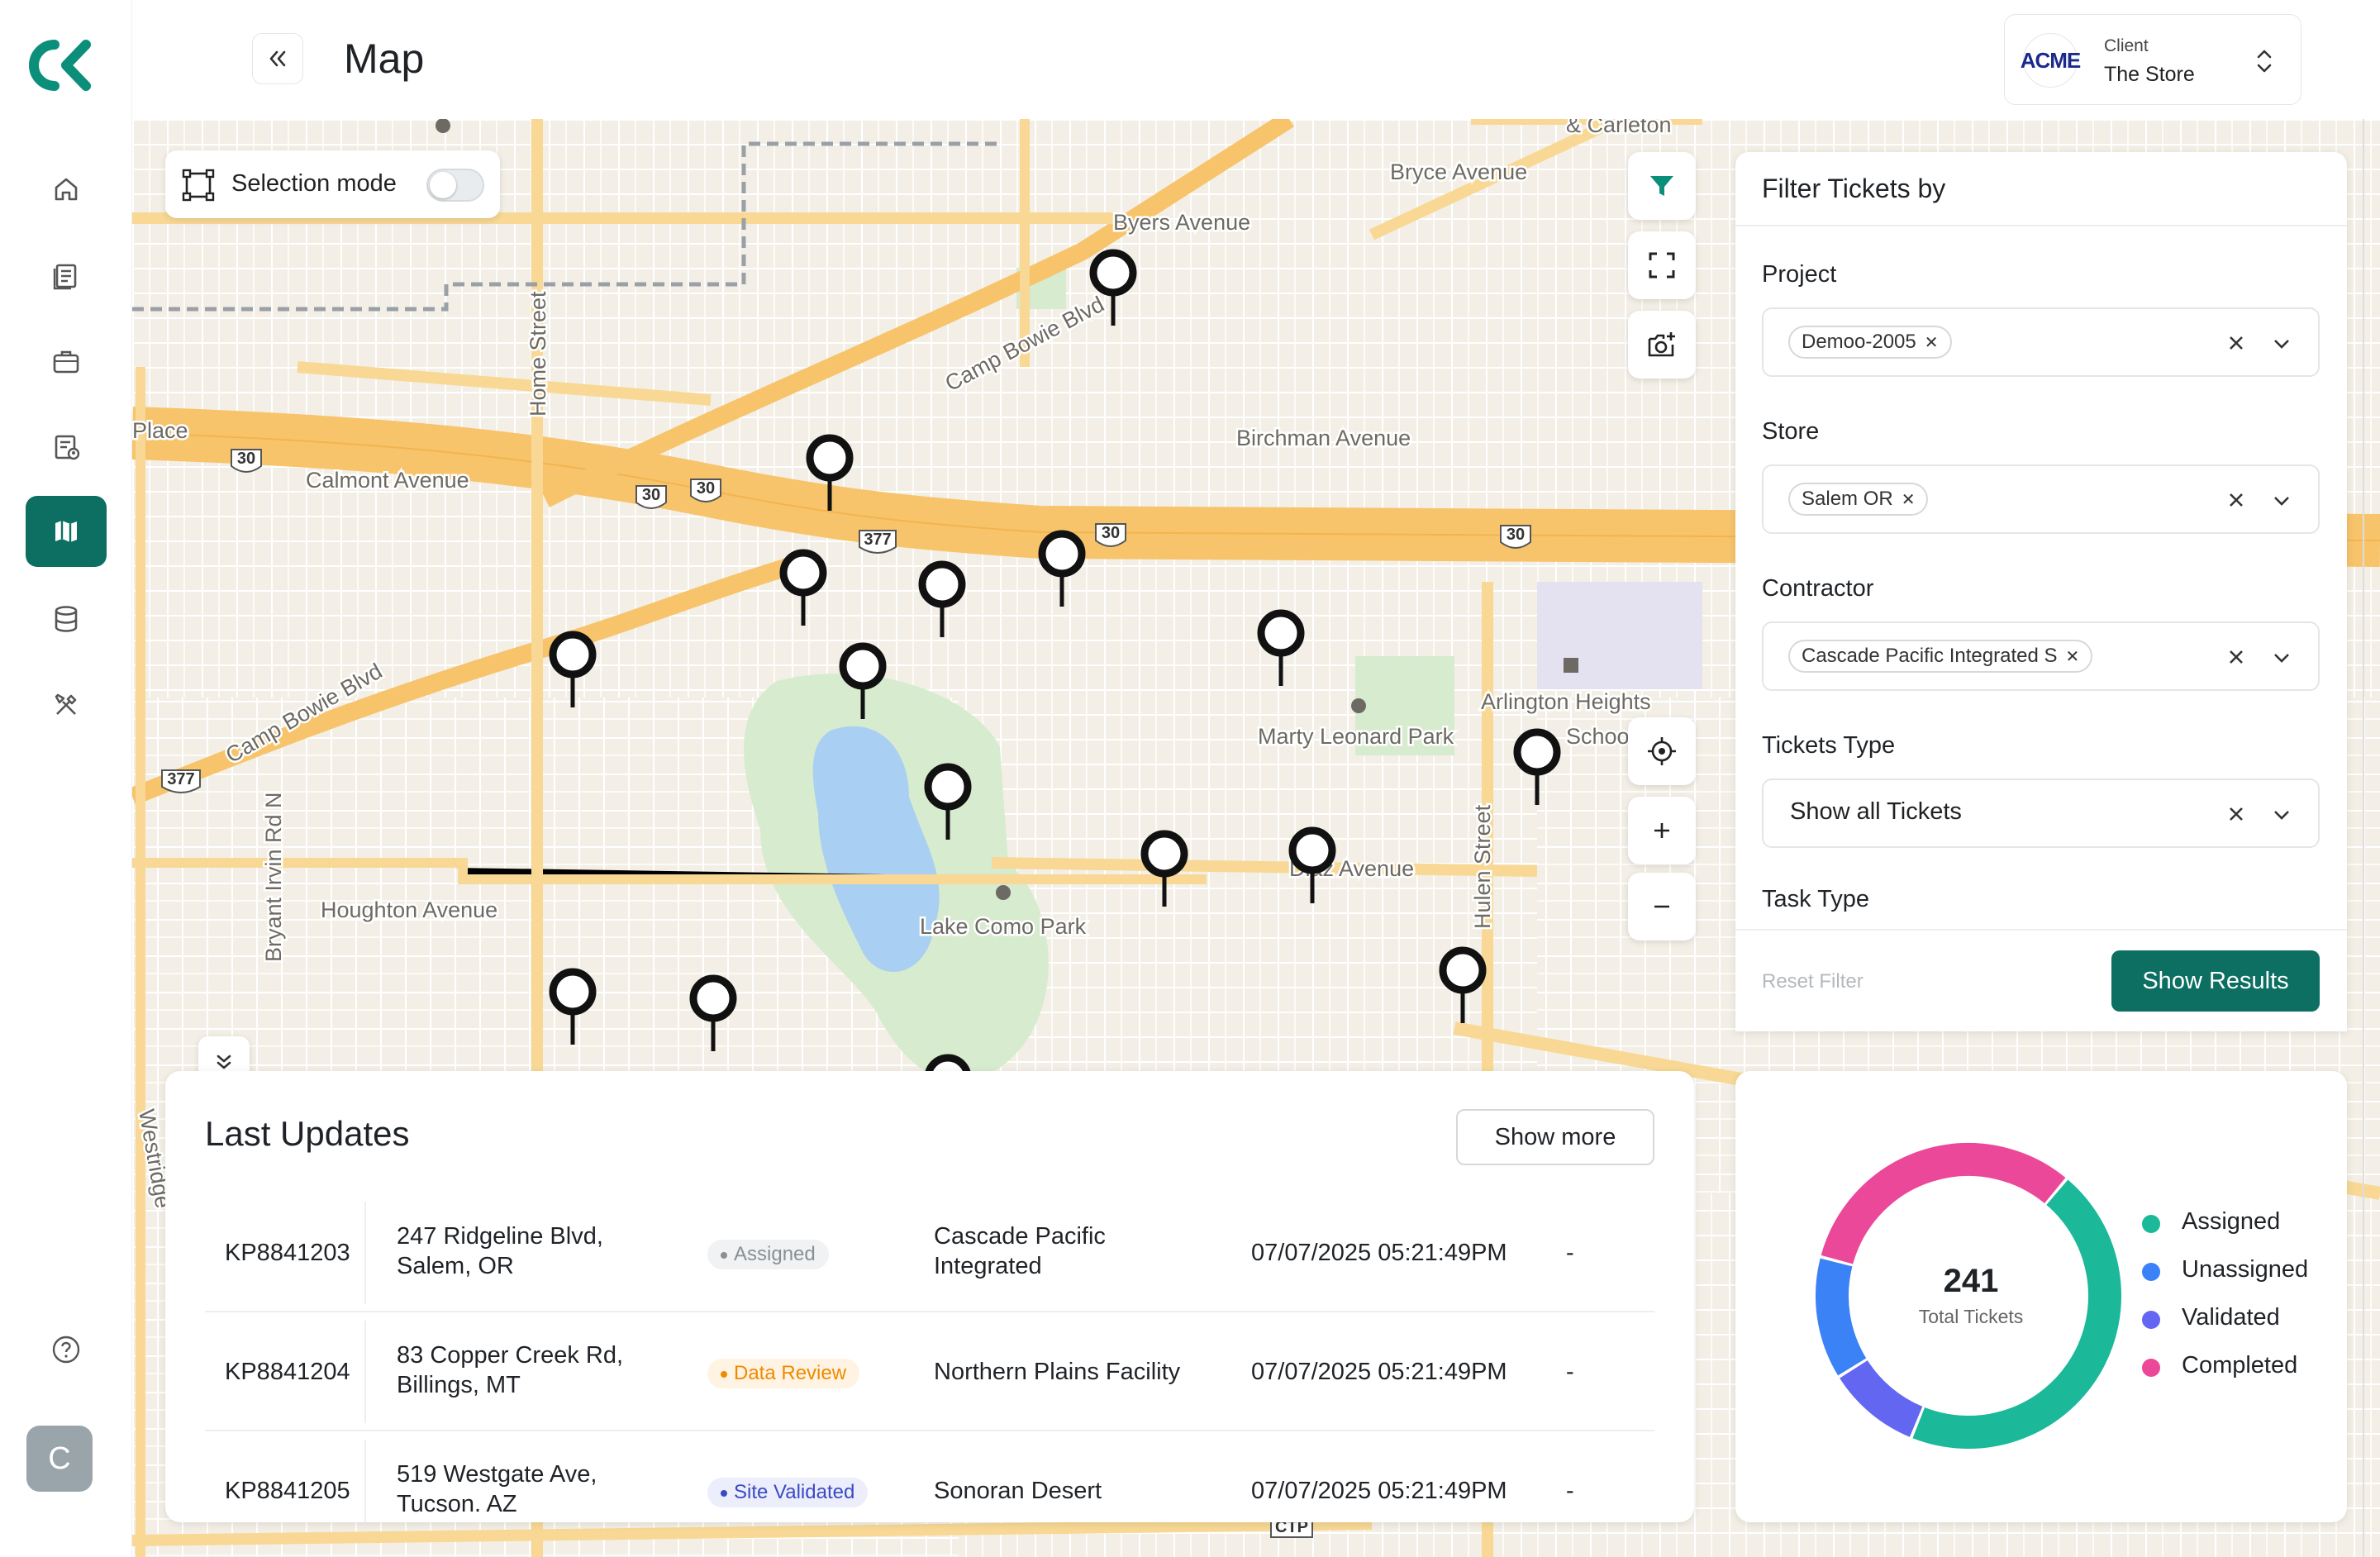 The width and height of the screenshot is (2380, 1557). What do you see at coordinates (2041, 499) in the screenshot?
I see `store-select: Salem OR ✕` at bounding box center [2041, 499].